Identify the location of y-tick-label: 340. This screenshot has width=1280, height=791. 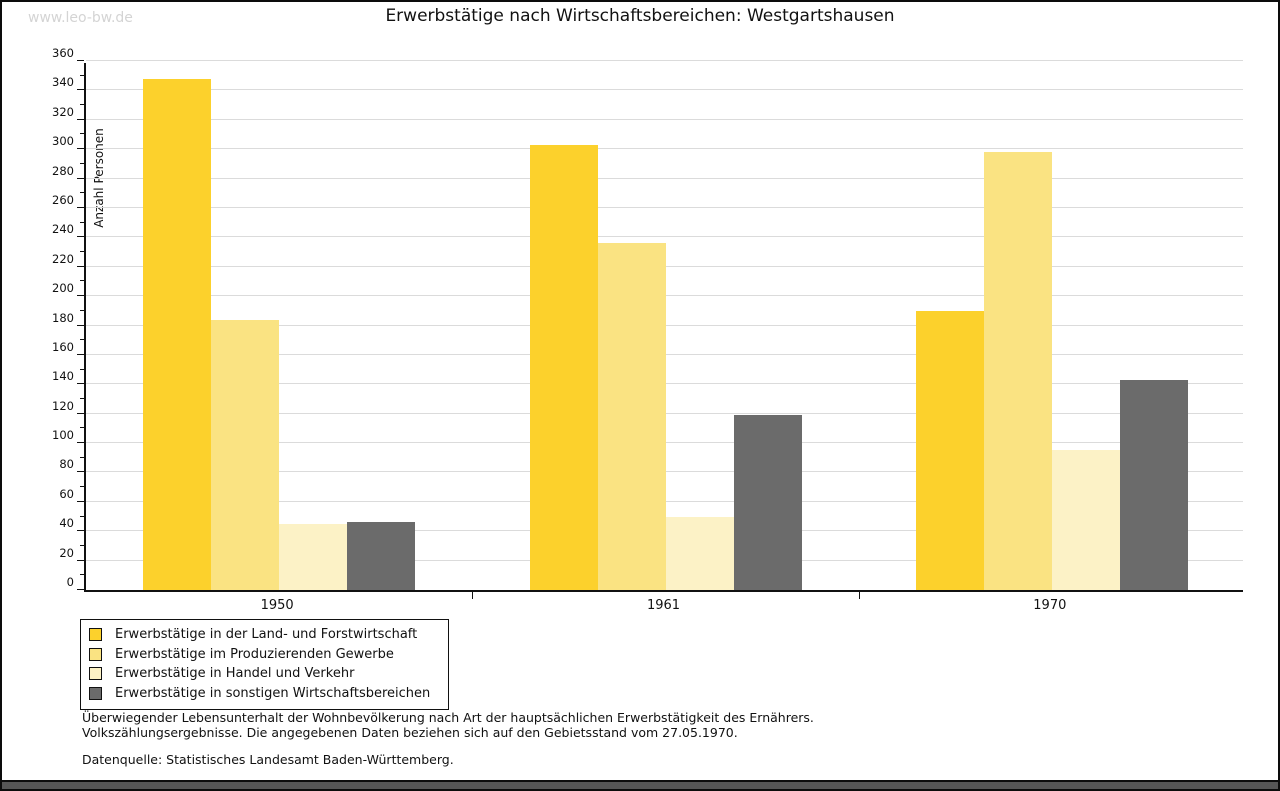
(63, 82).